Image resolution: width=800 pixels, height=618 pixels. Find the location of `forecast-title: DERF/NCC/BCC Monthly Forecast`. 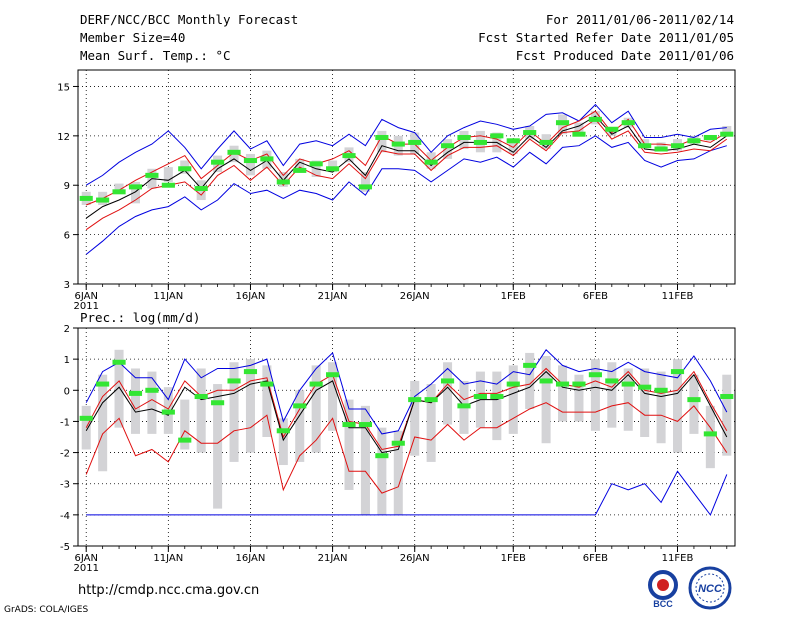

forecast-title: DERF/NCC/BCC Monthly Forecast is located at coordinates (189, 19).